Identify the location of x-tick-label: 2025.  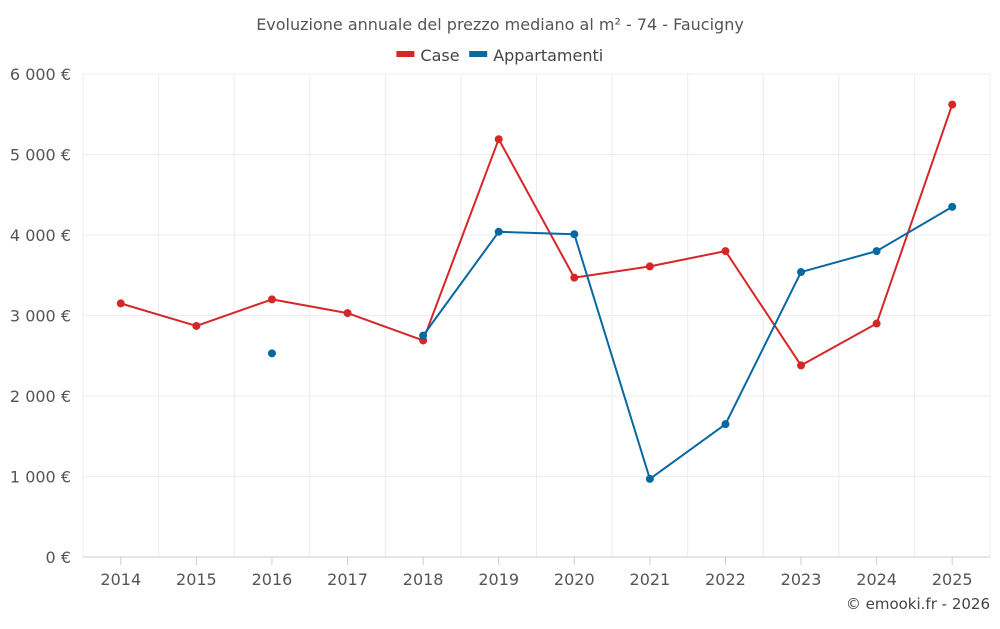
(952, 579).